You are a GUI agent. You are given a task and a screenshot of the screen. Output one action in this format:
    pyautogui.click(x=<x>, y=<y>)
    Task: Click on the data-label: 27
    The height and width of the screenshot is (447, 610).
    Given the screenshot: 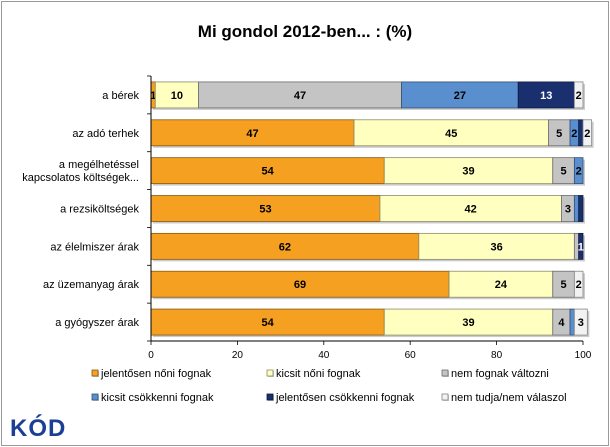 What is the action you would take?
    pyautogui.click(x=460, y=96)
    